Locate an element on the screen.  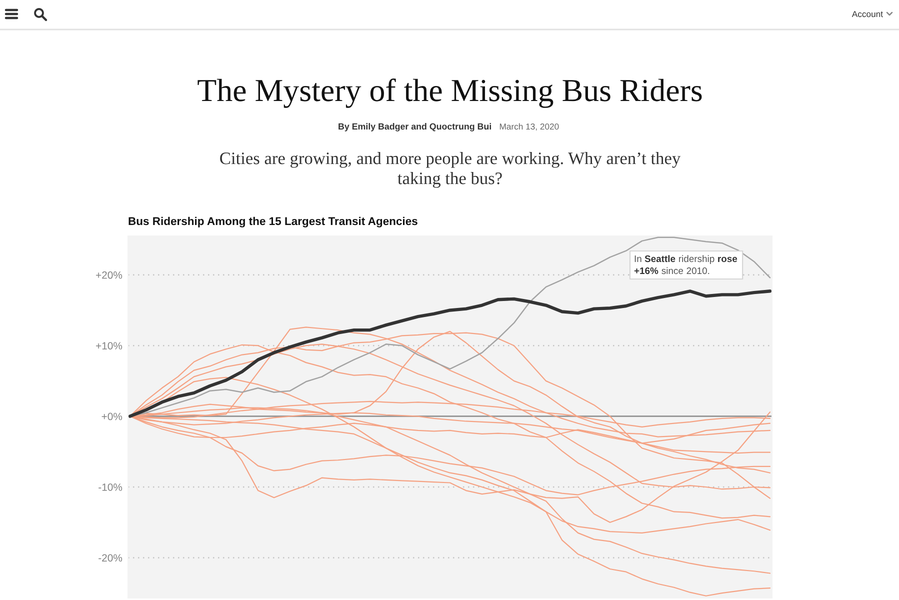
text: Account is located at coordinates (867, 14).